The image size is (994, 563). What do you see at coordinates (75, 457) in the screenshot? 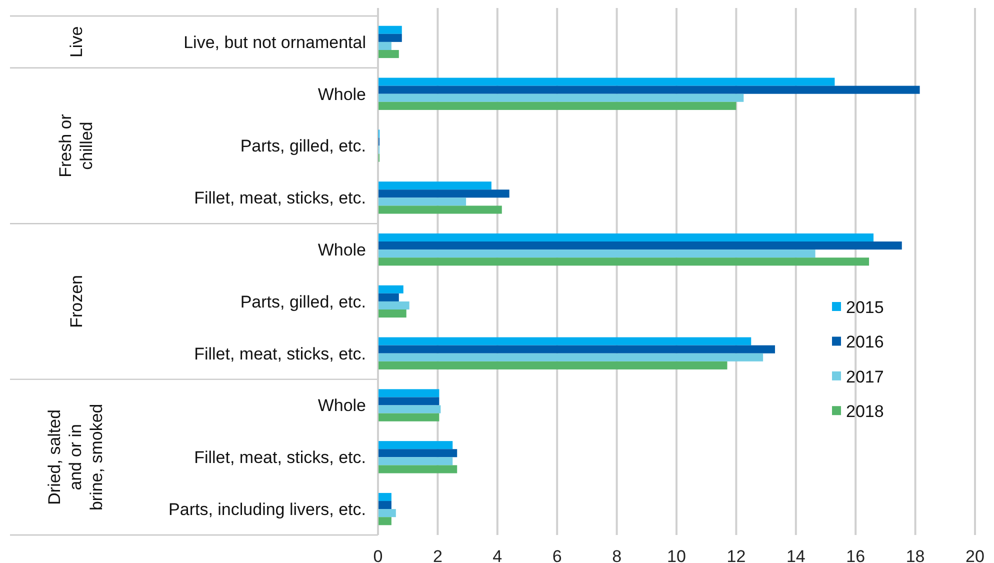
I see `text: Dried, salted and or in brine, smoked` at bounding box center [75, 457].